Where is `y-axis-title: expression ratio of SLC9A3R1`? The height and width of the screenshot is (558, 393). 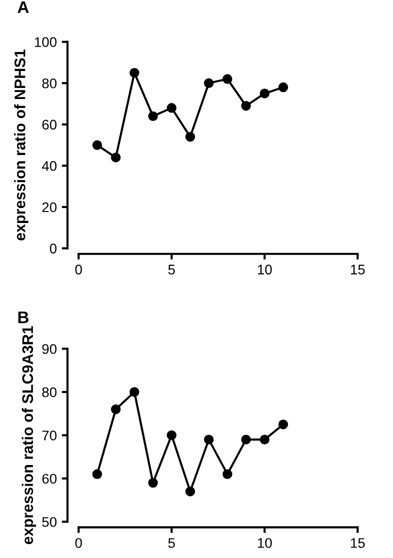
y-axis-title: expression ratio of SLC9A3R1 is located at coordinates (29, 435).